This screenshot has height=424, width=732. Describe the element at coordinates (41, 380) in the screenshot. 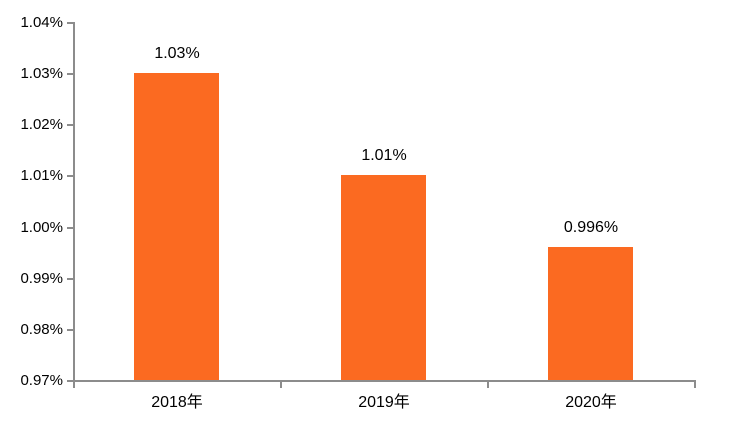

I see `y-tick-label: 0.97%` at that location.